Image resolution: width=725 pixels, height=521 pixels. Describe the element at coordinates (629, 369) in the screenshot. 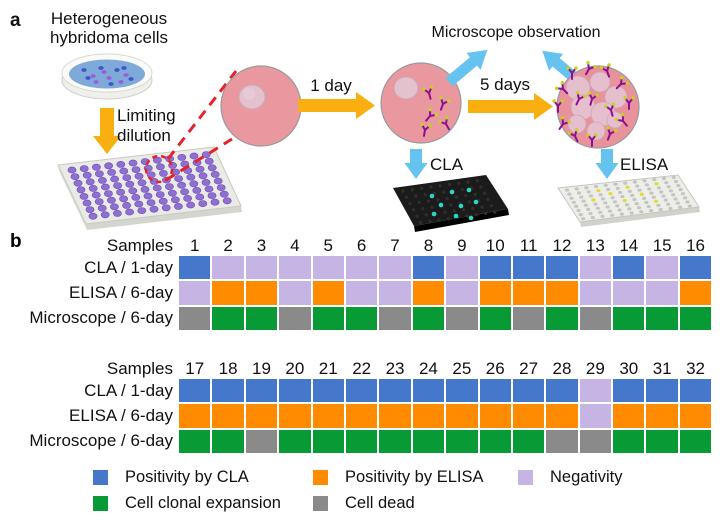

I see `sample-number: 30` at that location.